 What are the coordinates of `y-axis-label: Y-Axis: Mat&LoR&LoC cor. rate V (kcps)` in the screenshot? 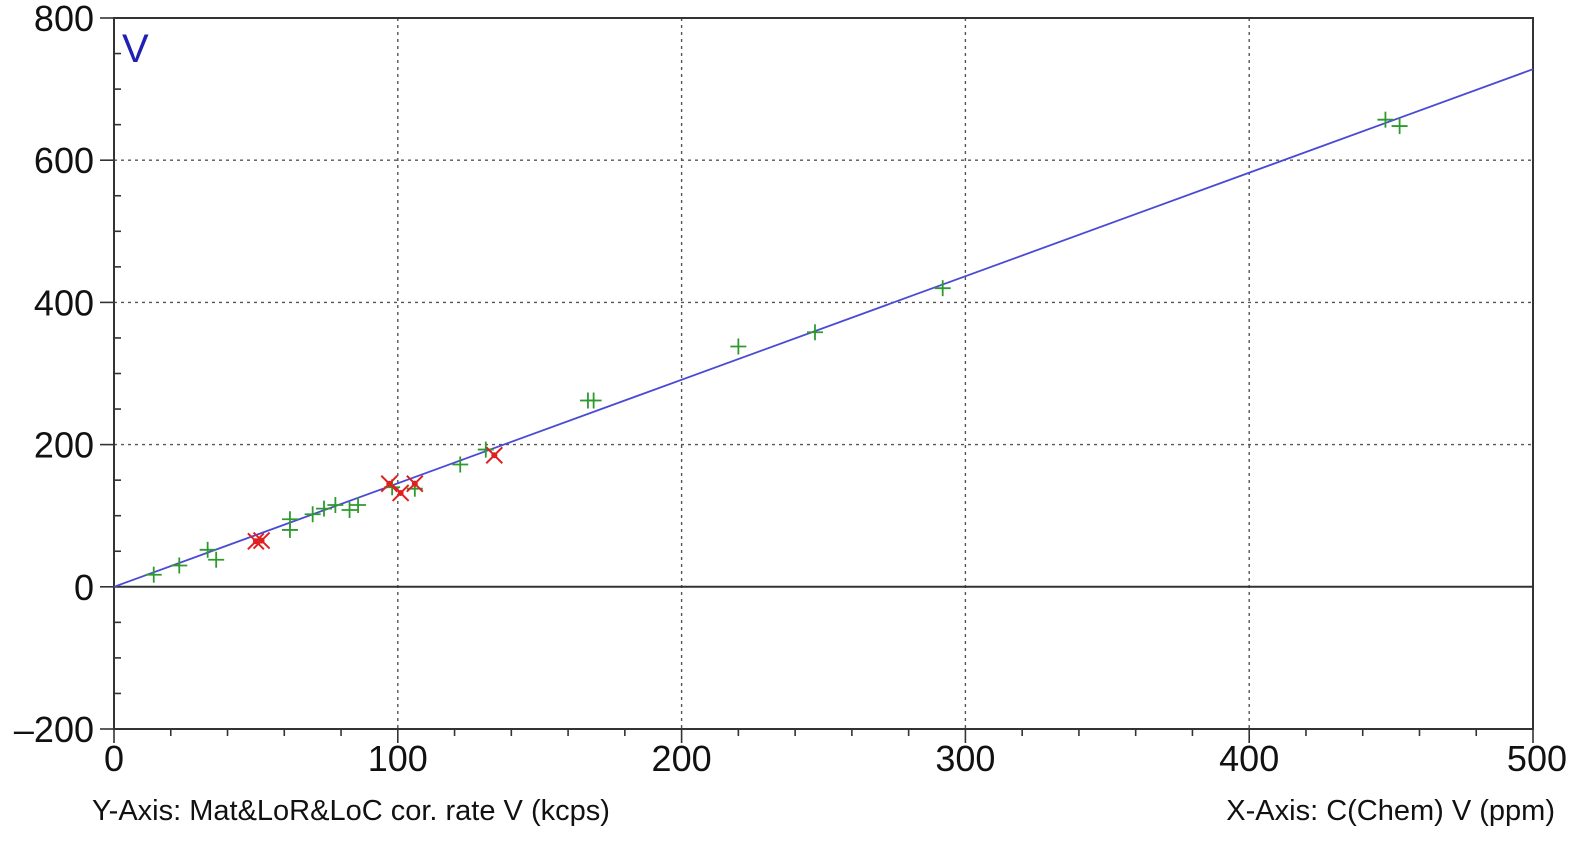 It's located at (351, 811).